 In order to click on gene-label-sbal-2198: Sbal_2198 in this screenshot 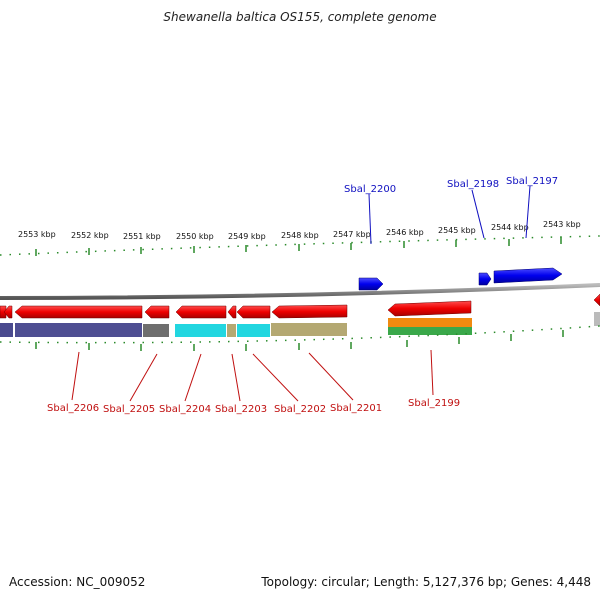, I will do `click(473, 184)`.